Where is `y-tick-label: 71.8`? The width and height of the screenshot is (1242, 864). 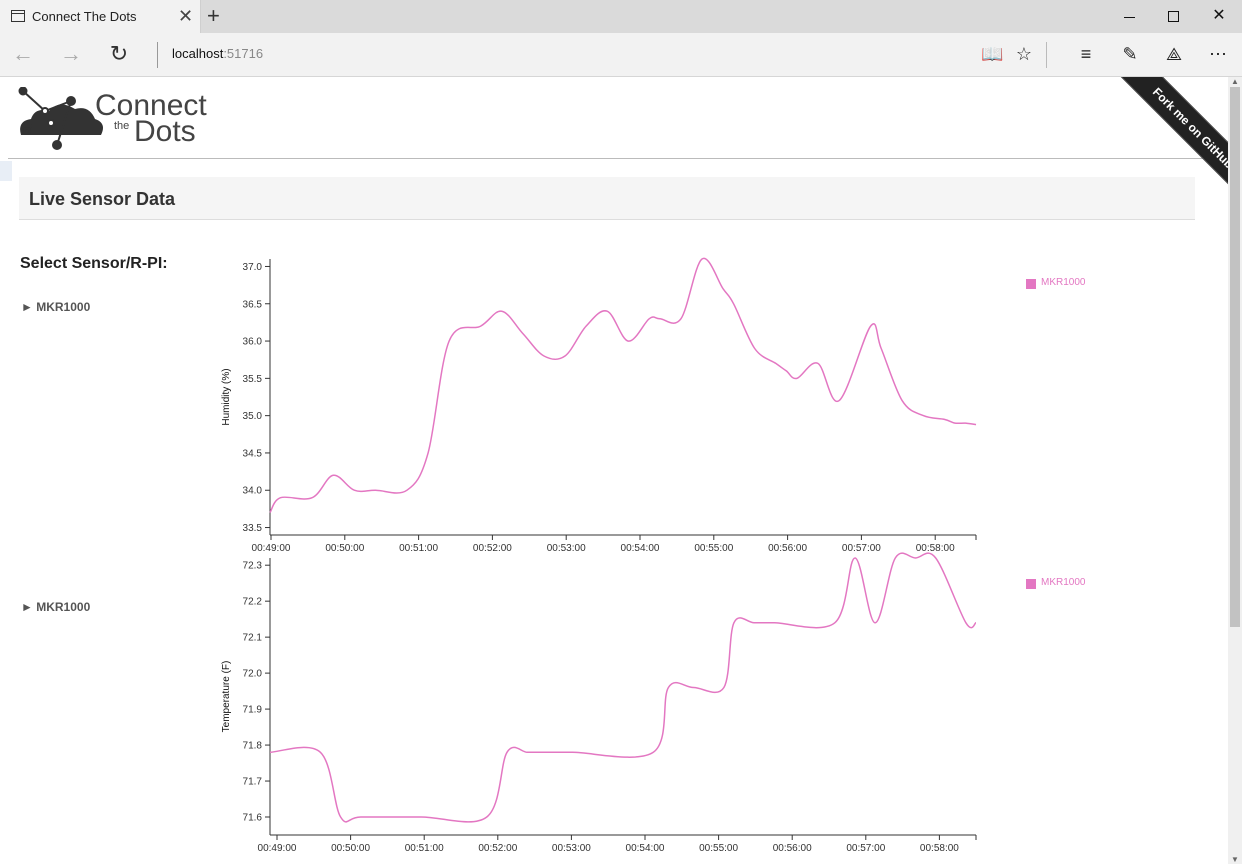 y-tick-label: 71.8 is located at coordinates (253, 746).